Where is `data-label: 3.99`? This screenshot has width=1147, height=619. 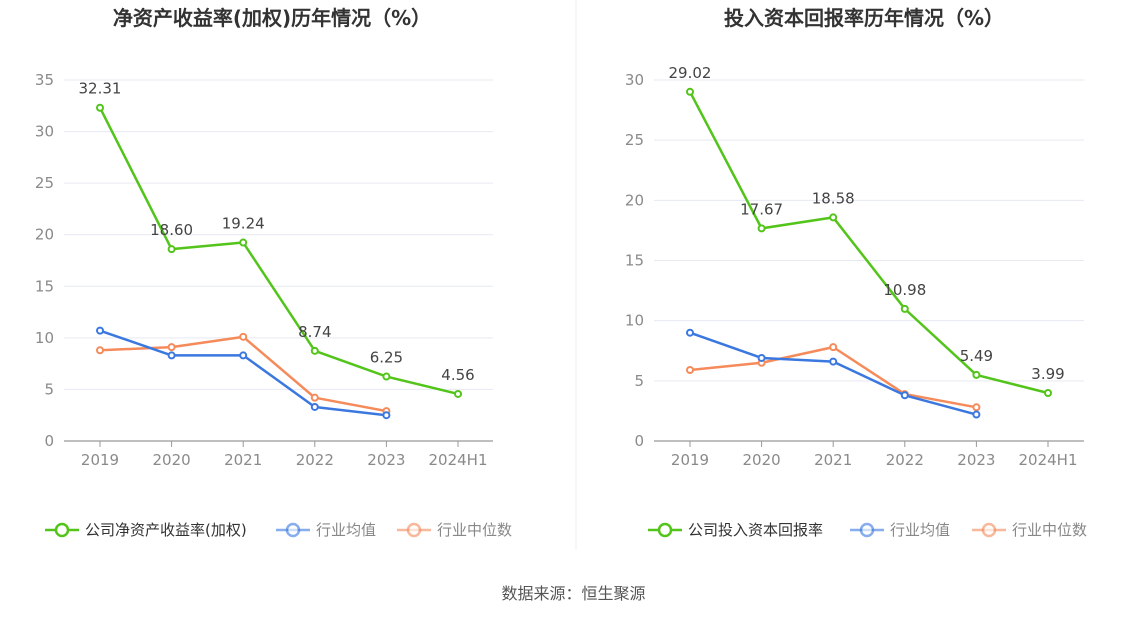 data-label: 3.99 is located at coordinates (1047, 374).